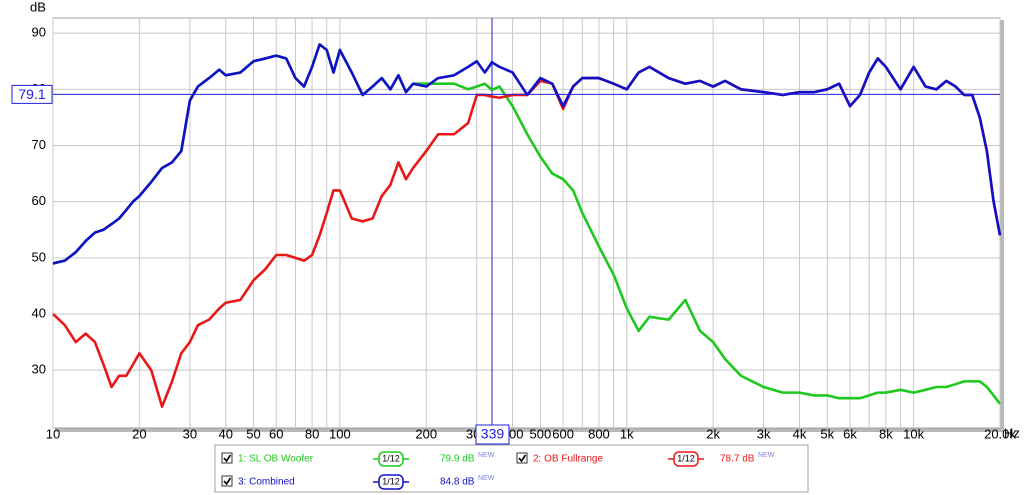 This screenshot has height=495, width=1024. I want to click on y-tick-label: 90, so click(39, 32).